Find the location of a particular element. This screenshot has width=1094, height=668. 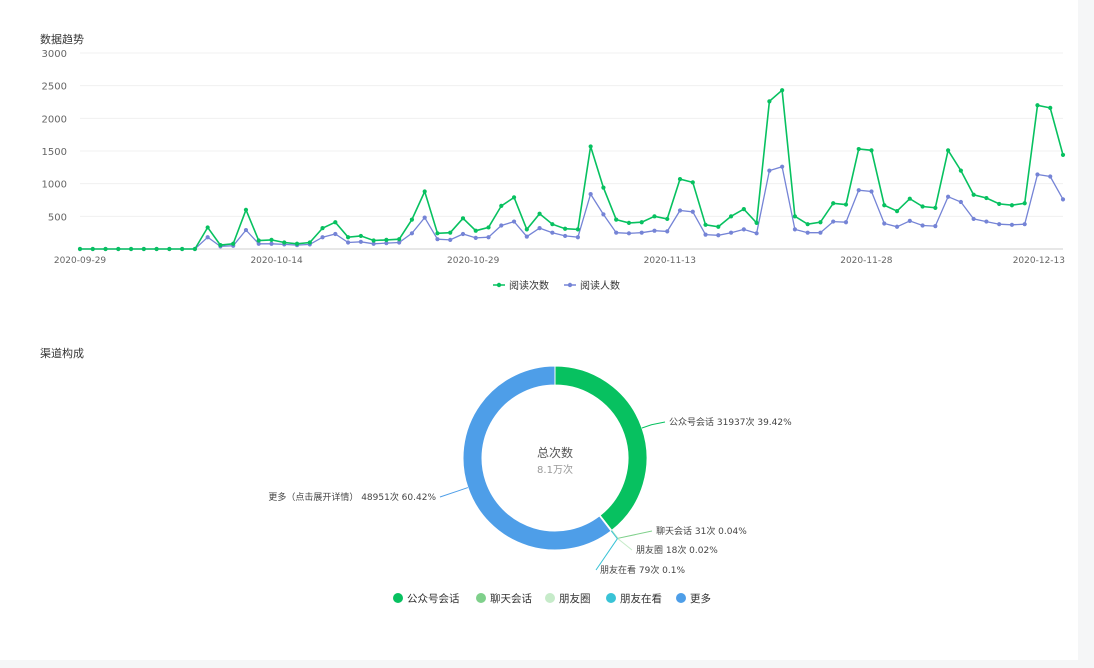

series-line-readers is located at coordinates (572, 207).